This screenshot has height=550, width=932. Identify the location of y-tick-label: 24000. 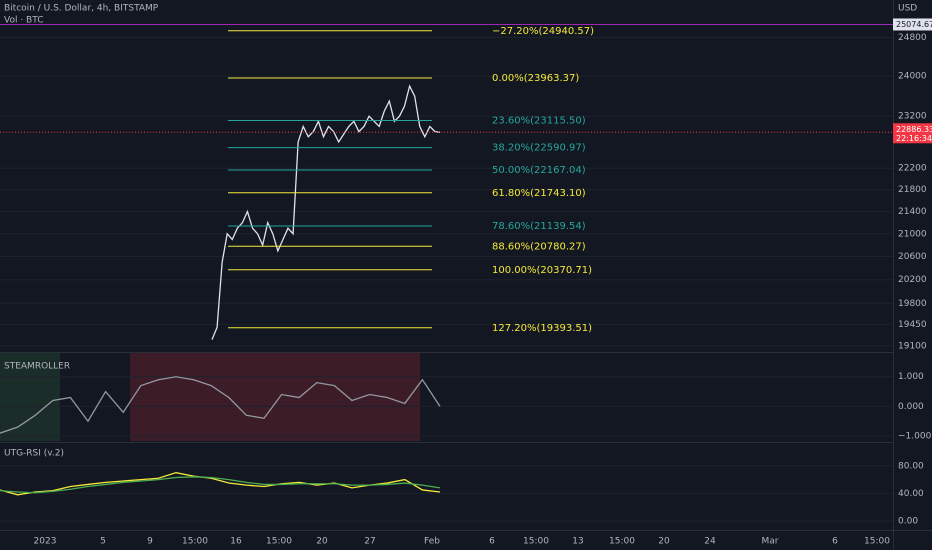
(912, 77).